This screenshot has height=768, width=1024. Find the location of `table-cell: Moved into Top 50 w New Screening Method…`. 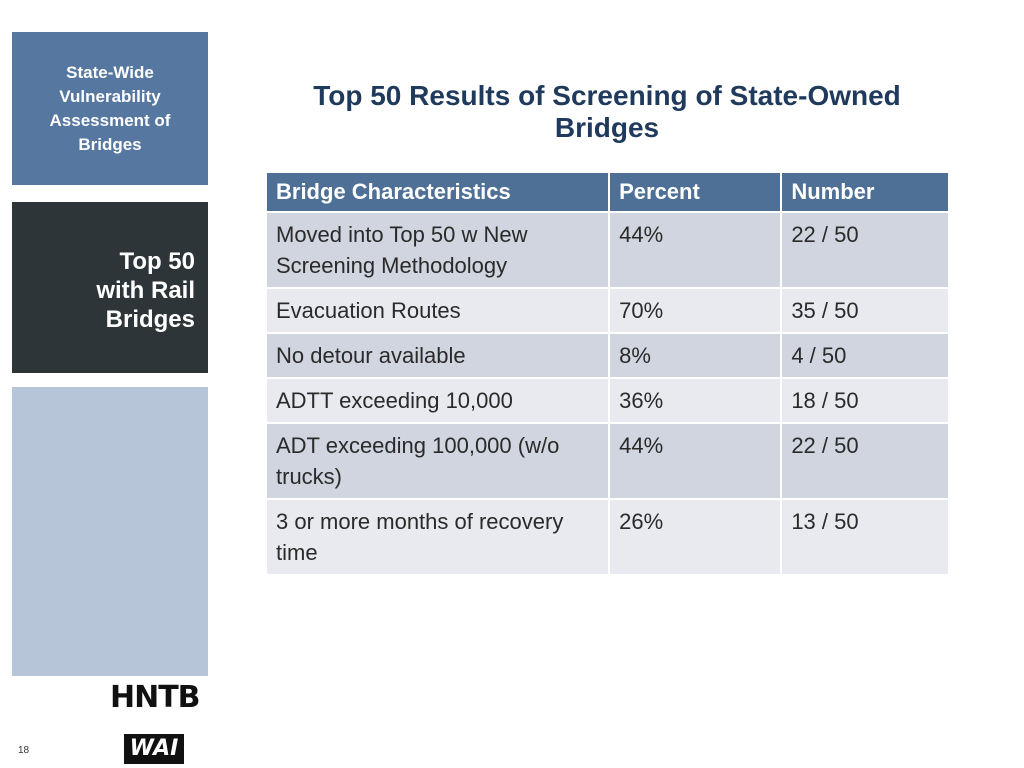

table-cell: Moved into Top 50 w New Screening Method… is located at coordinates (437, 250).